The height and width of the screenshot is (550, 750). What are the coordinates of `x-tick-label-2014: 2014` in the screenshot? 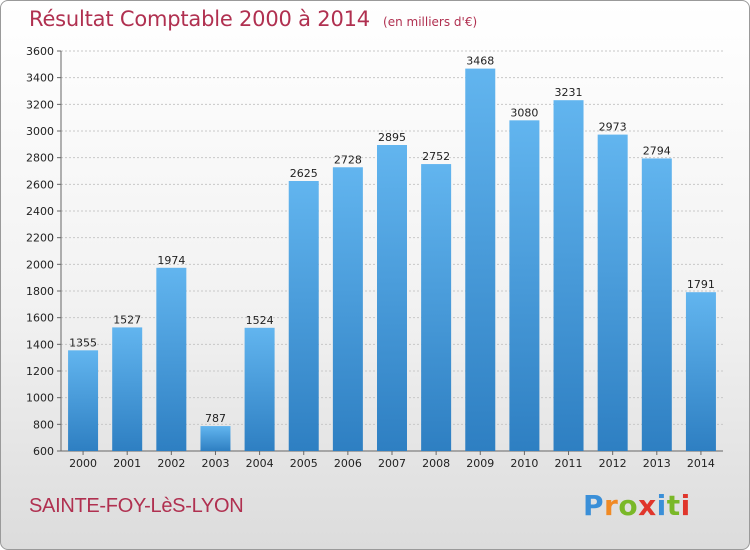 It's located at (701, 463).